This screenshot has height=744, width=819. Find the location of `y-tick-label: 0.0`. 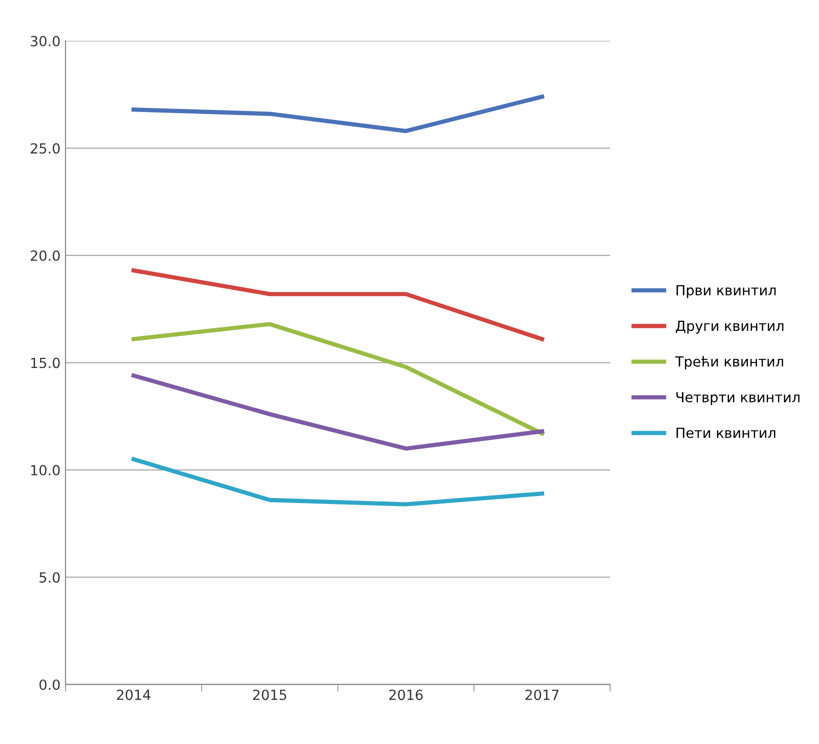

y-tick-label: 0.0 is located at coordinates (49, 684).